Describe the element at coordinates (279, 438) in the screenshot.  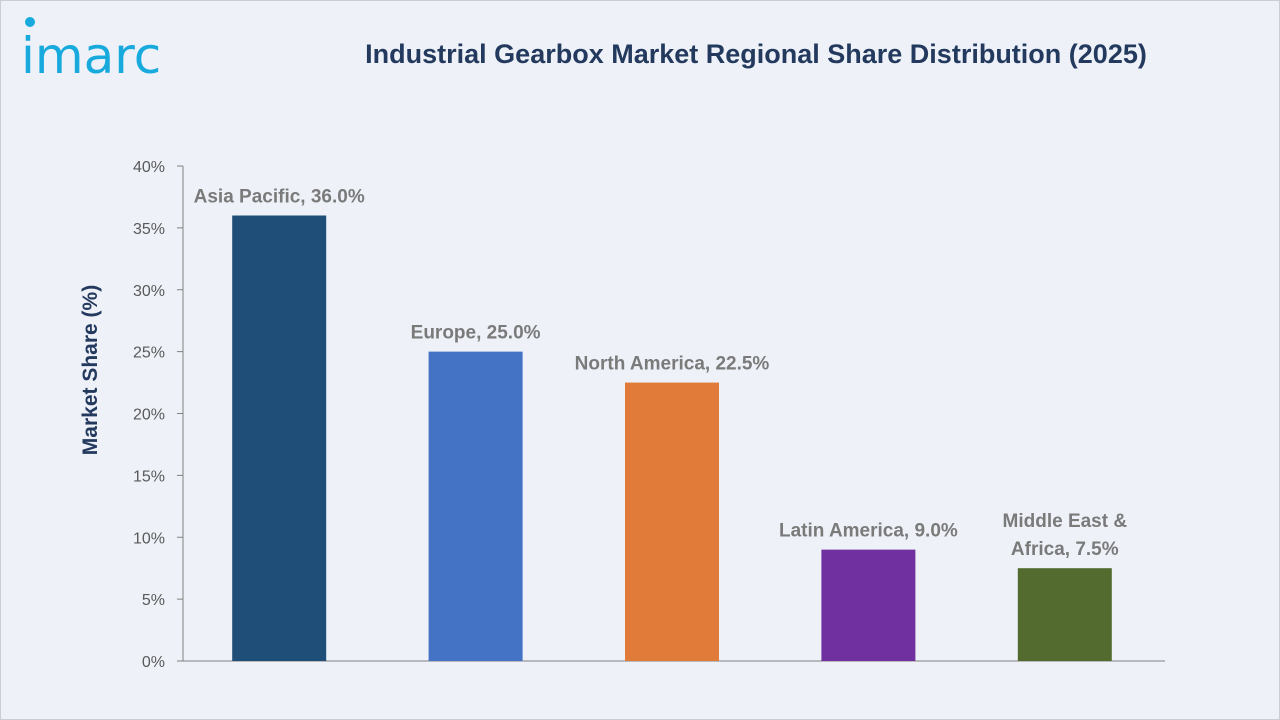
I see `bar-asia-pacific` at that location.